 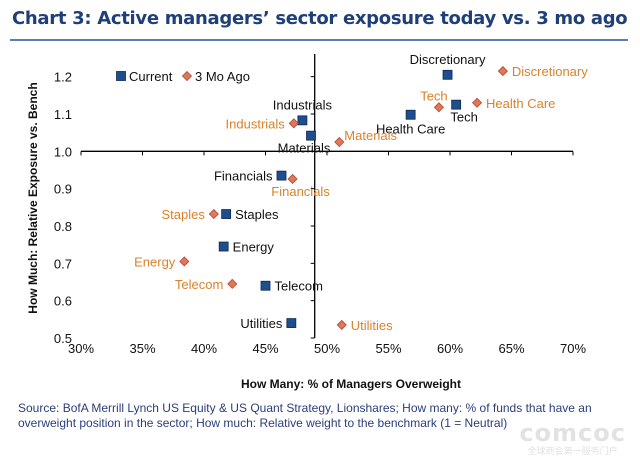 What do you see at coordinates (256, 123) in the screenshot?
I see `label-3mo-industrials: Industrials` at bounding box center [256, 123].